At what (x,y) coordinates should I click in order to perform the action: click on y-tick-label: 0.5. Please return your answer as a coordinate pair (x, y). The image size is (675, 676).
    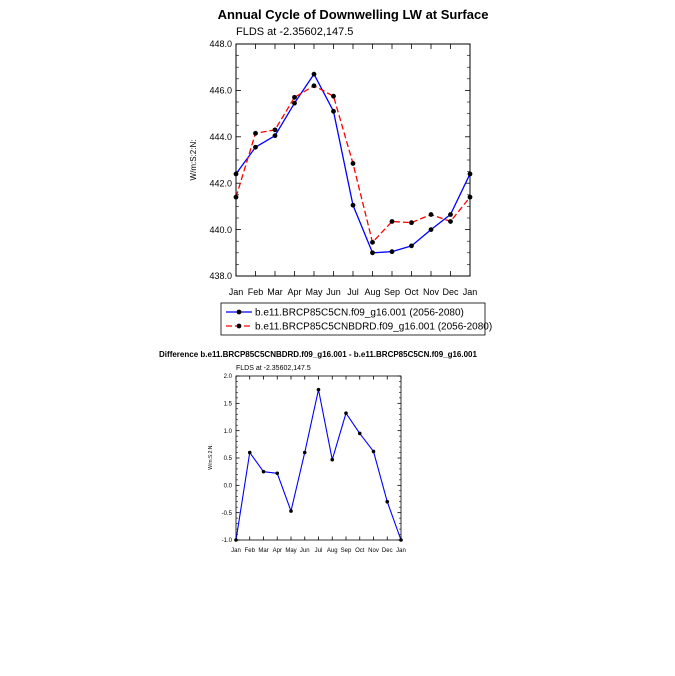
    Looking at the image, I should click on (228, 459).